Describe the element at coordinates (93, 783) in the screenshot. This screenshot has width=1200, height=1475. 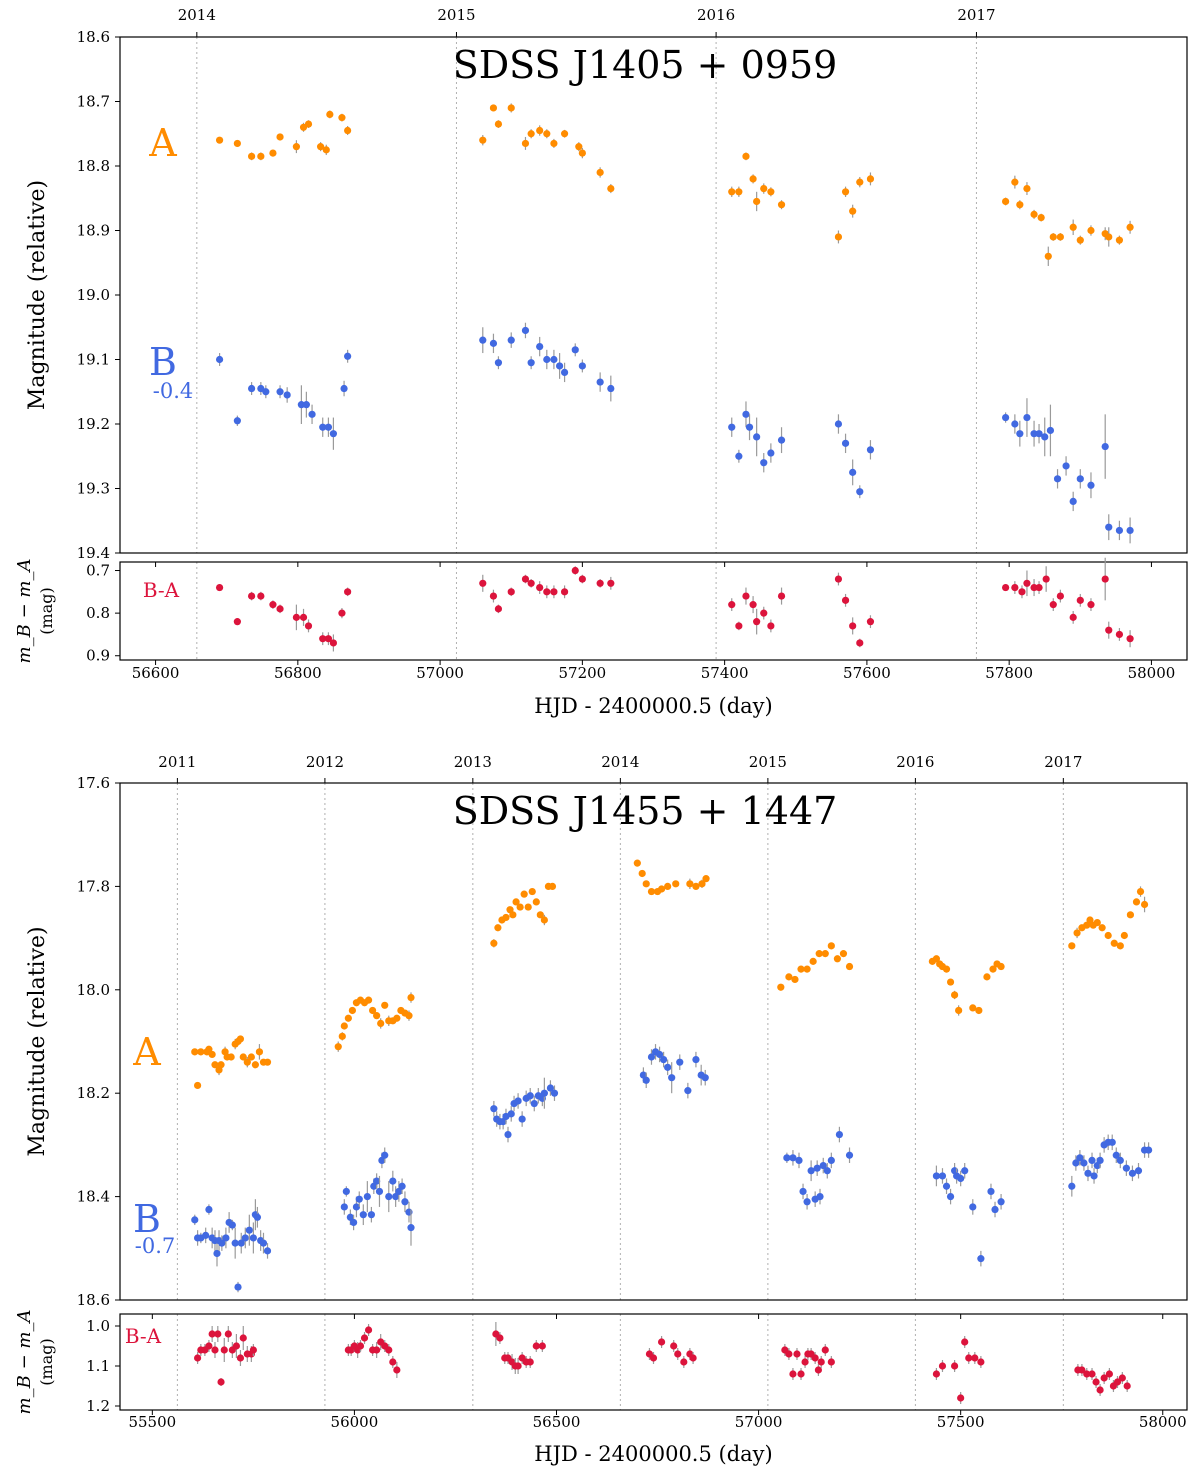
I see `y-tick-label: 17.6` at that location.